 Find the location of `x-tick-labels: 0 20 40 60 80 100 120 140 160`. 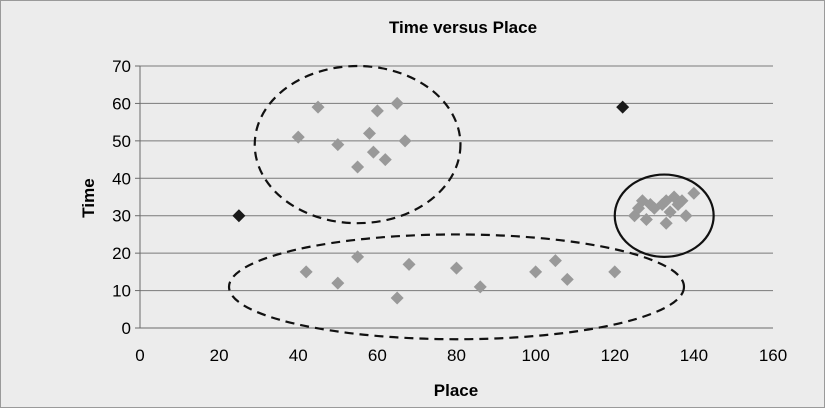

x-tick-labels: 0 20 40 60 80 100 120 140 160 is located at coordinates (461, 355).